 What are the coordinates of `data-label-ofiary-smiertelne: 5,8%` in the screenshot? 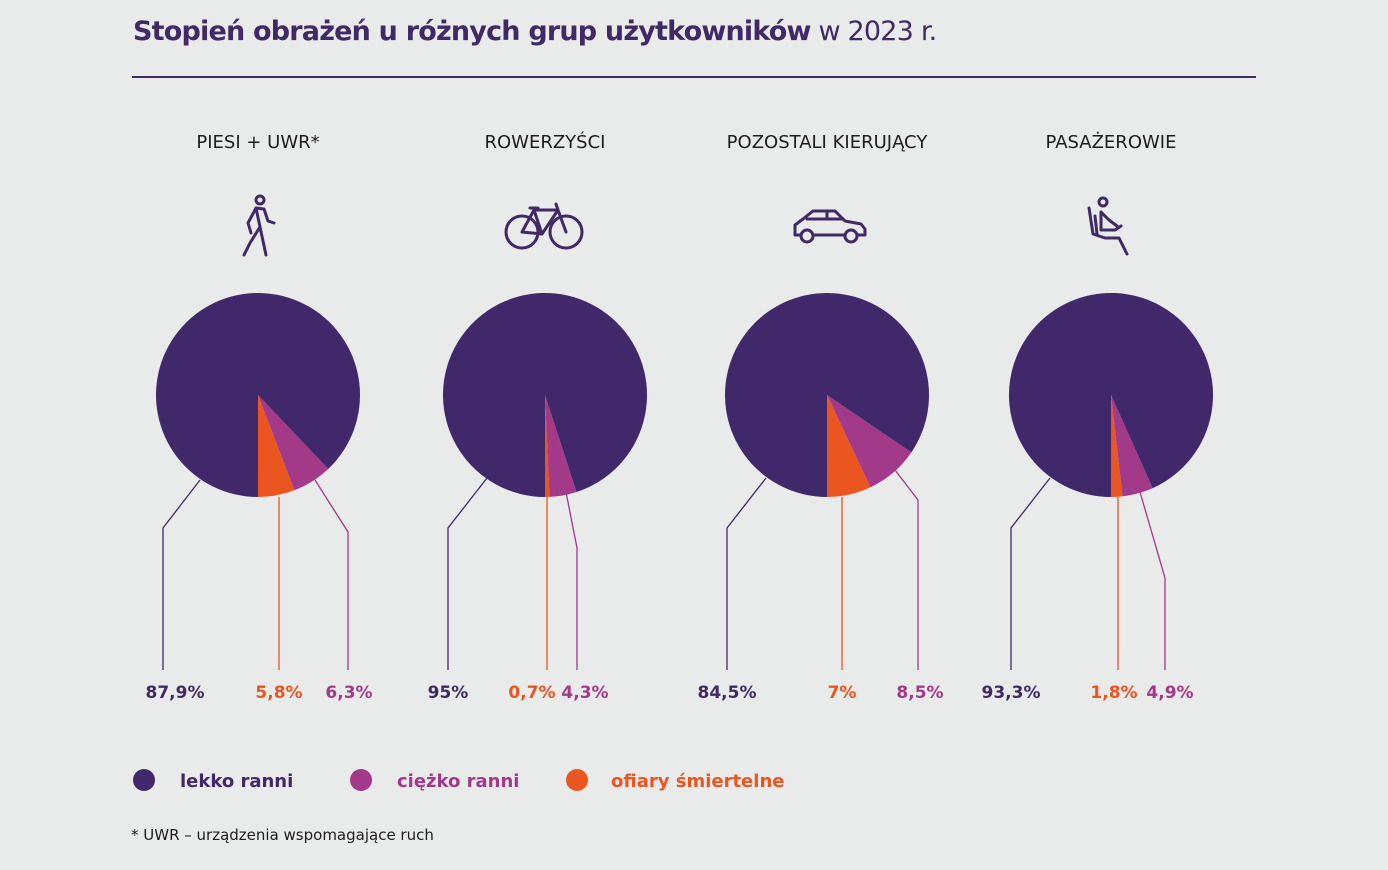 It's located at (278, 693).